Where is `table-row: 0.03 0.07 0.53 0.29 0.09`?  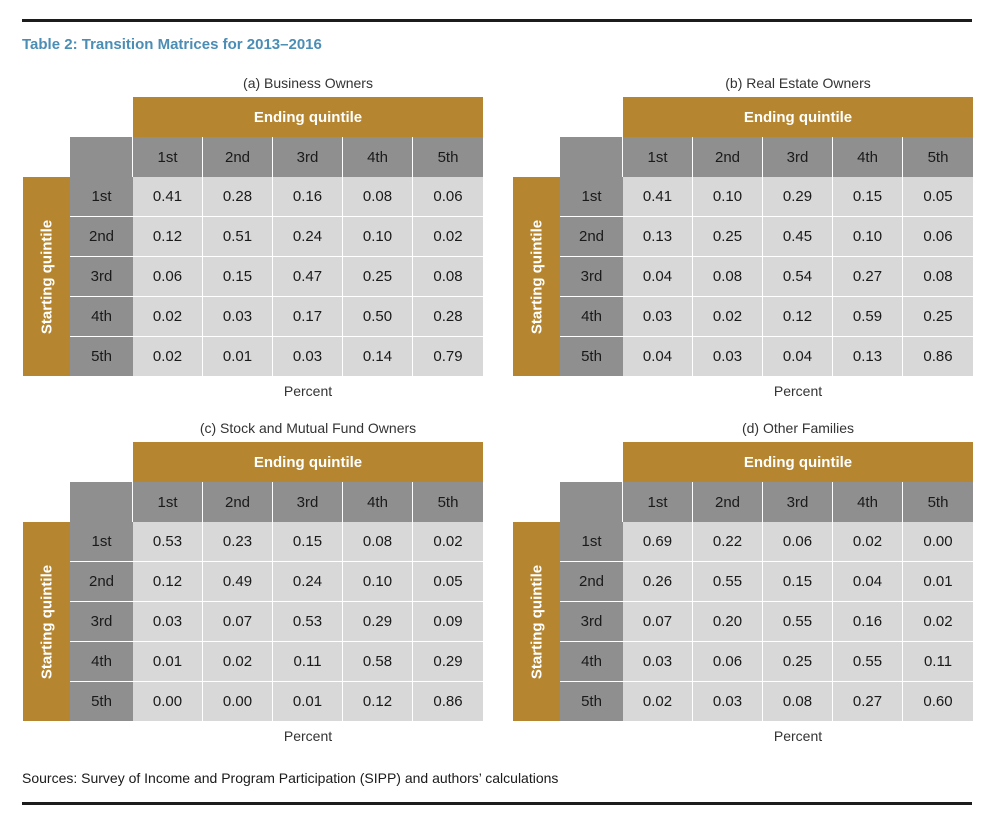 table-row: 0.03 0.07 0.53 0.29 0.09 is located at coordinates (308, 622).